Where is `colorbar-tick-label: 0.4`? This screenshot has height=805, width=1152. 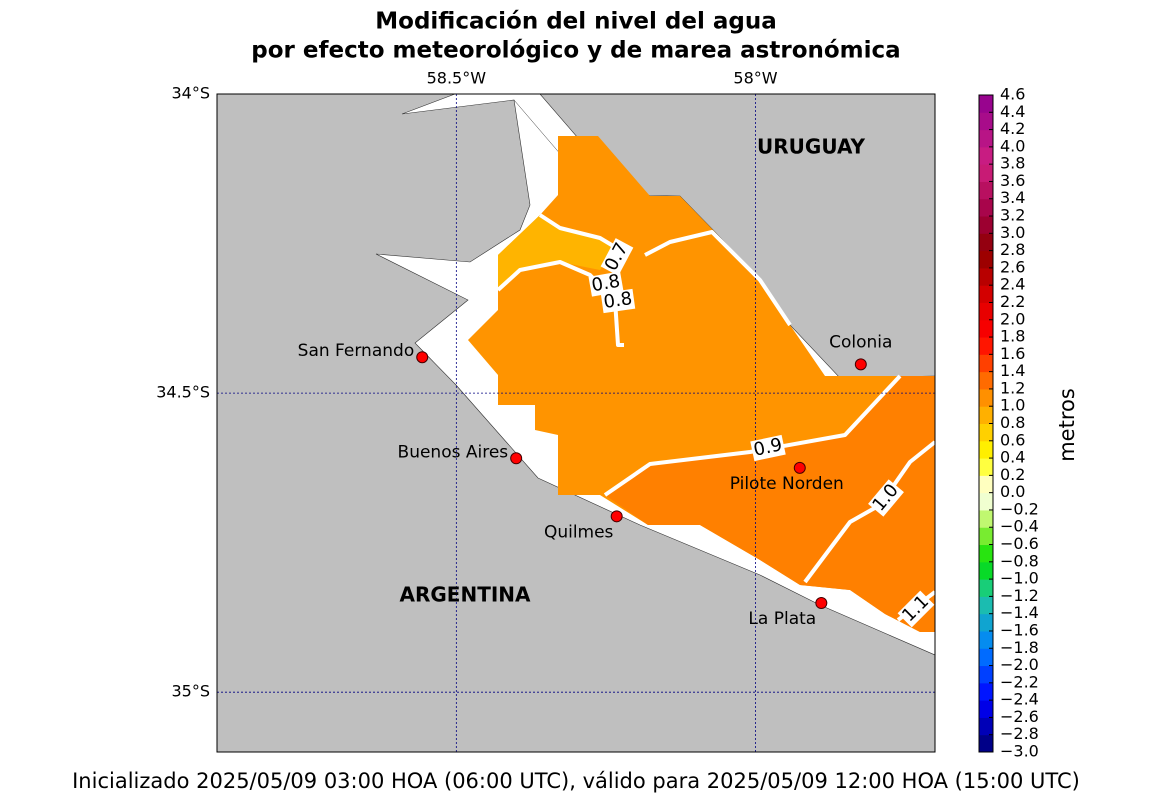
colorbar-tick-label: 0.4 is located at coordinates (1012, 457).